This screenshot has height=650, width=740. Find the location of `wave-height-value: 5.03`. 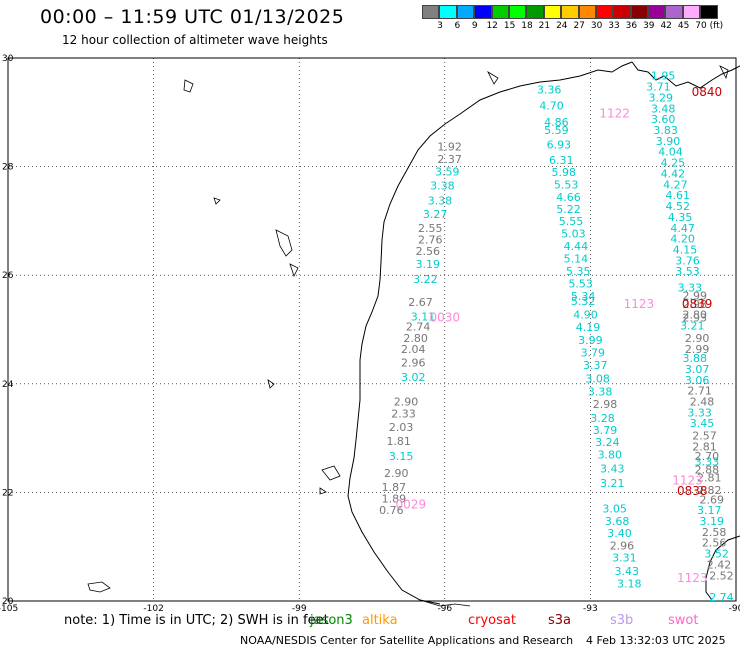

wave-height-value: 5.03 is located at coordinates (573, 234).